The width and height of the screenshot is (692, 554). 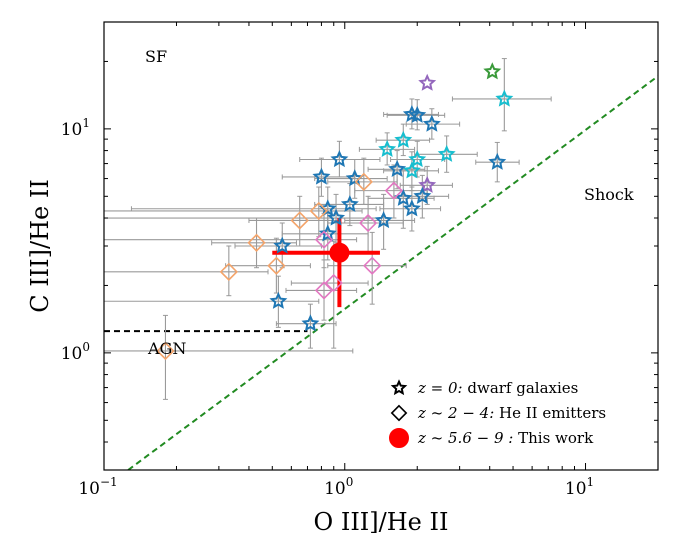 I want to click on region-label-sf: SF, so click(x=156, y=56).